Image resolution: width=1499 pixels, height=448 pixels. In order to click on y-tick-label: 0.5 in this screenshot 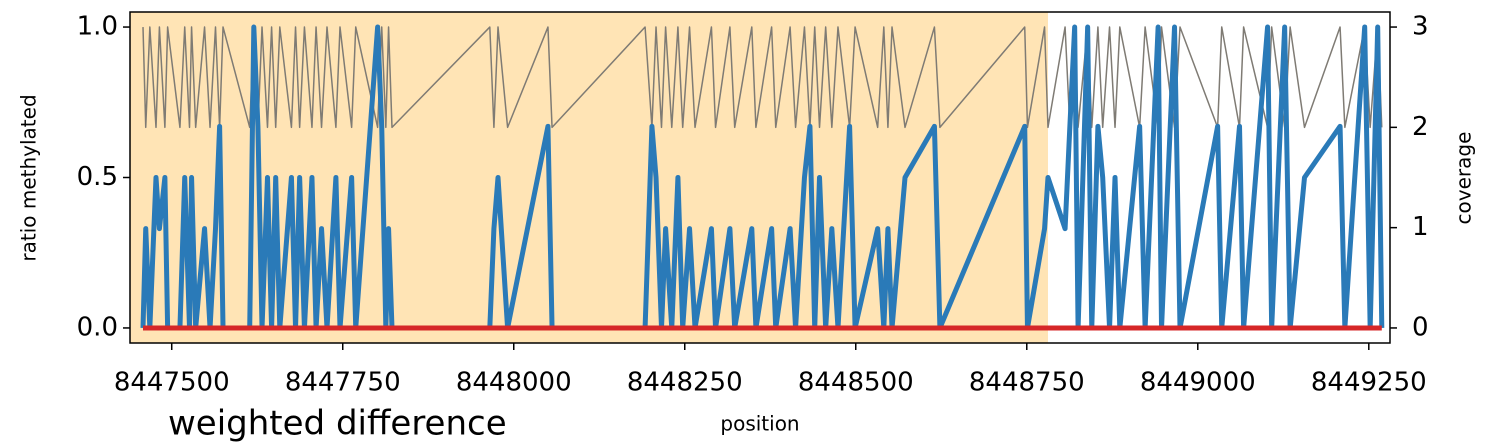, I will do `click(97, 177)`.